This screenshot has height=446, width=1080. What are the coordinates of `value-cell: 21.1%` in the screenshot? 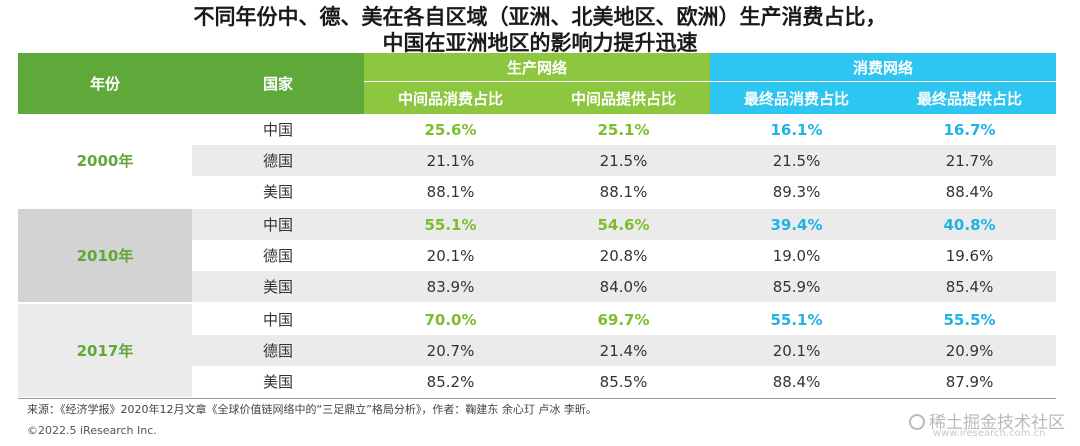 It's located at (450, 160).